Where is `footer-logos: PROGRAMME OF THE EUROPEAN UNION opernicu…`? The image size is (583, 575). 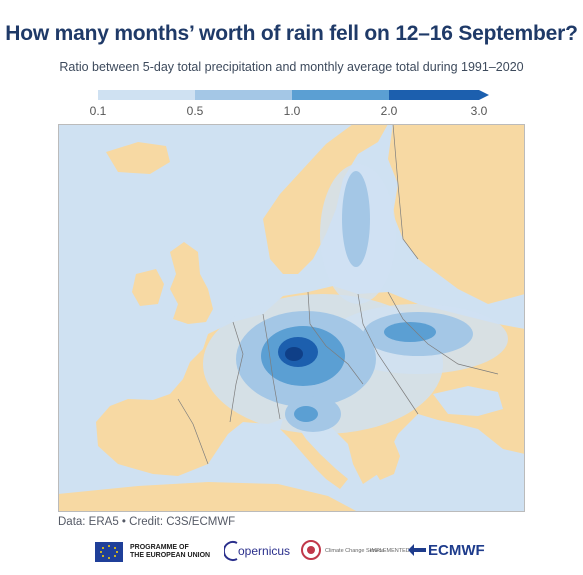
footer-logos: PROGRAMME OF THE EUROPEAN UNION opernicu… is located at coordinates (291, 553).